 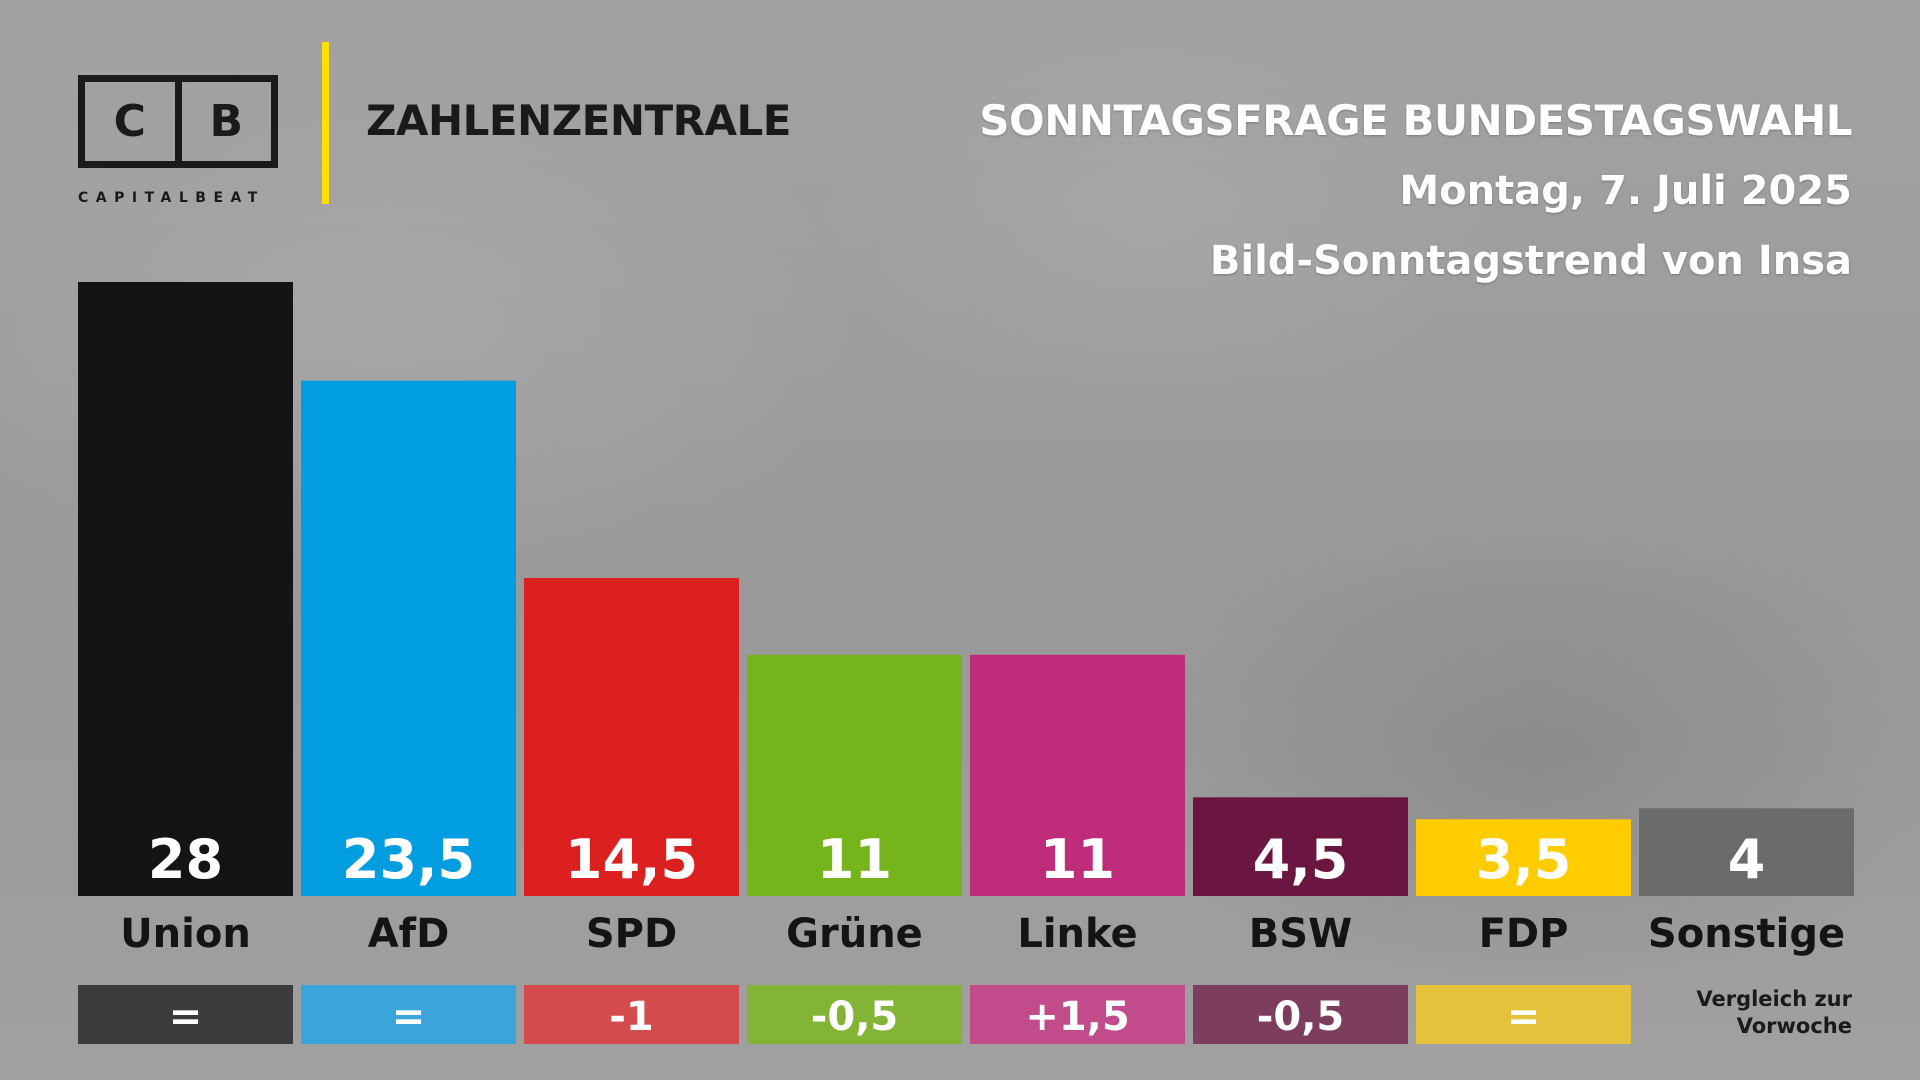 What do you see at coordinates (1300, 934) in the screenshot?
I see `category-label-5: BSW` at bounding box center [1300, 934].